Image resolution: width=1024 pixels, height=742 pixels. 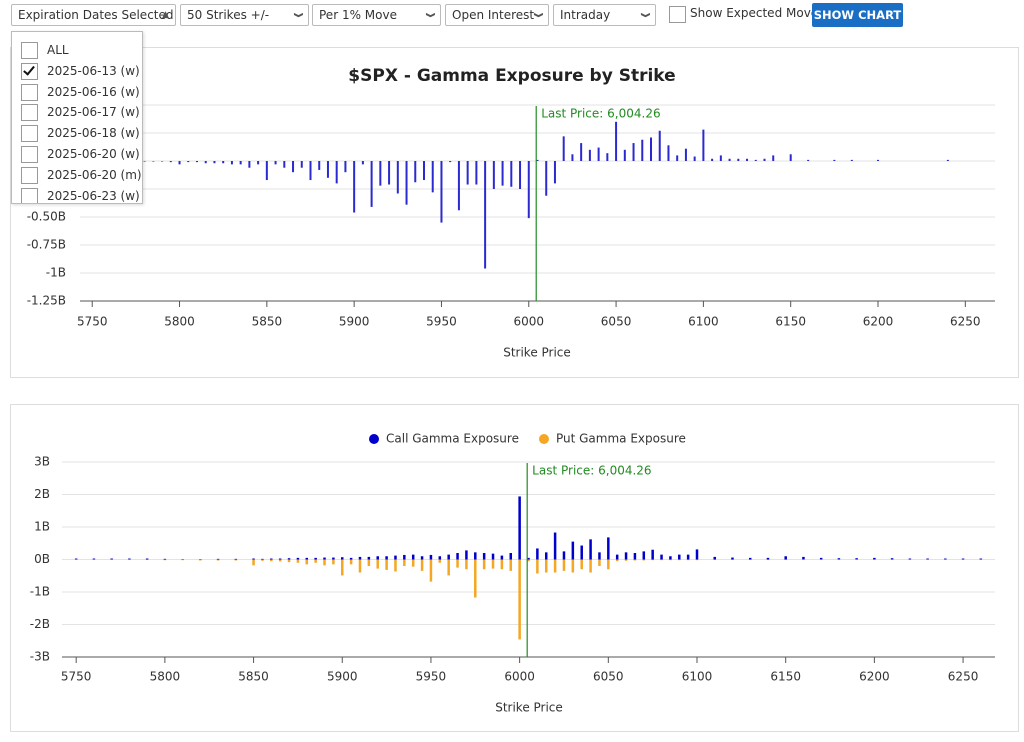 What do you see at coordinates (452, 439) in the screenshot?
I see `legend-label: Call Gamma Exposure` at bounding box center [452, 439].